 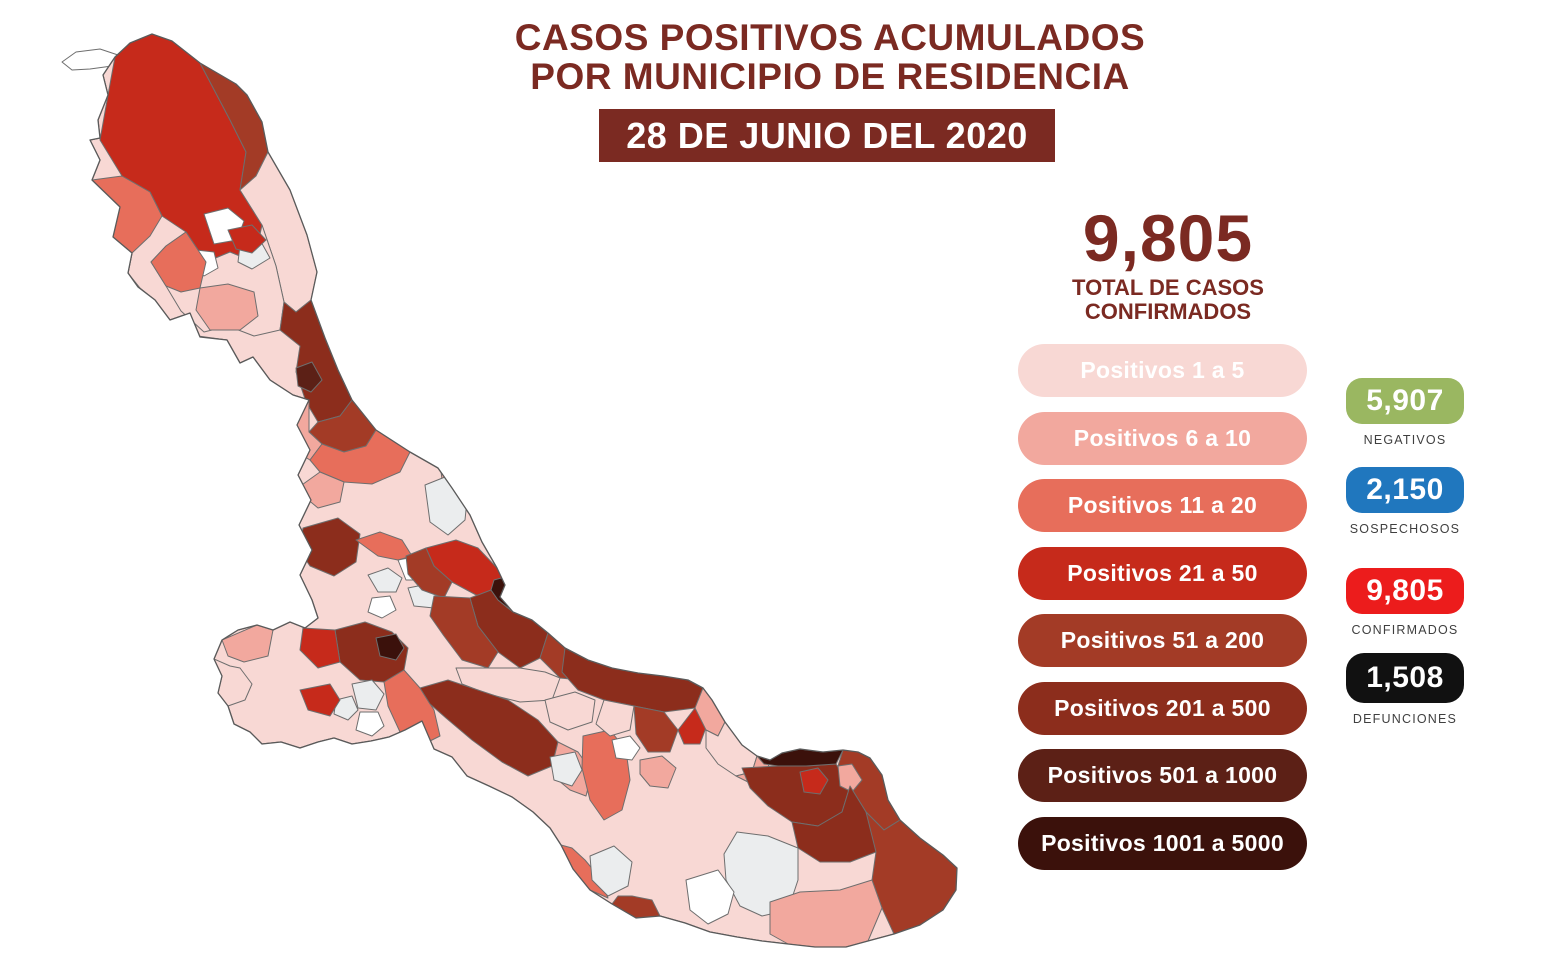 I want to click on stat-defunciones: 1,508 DEFUNCIONES, so click(x=1405, y=689).